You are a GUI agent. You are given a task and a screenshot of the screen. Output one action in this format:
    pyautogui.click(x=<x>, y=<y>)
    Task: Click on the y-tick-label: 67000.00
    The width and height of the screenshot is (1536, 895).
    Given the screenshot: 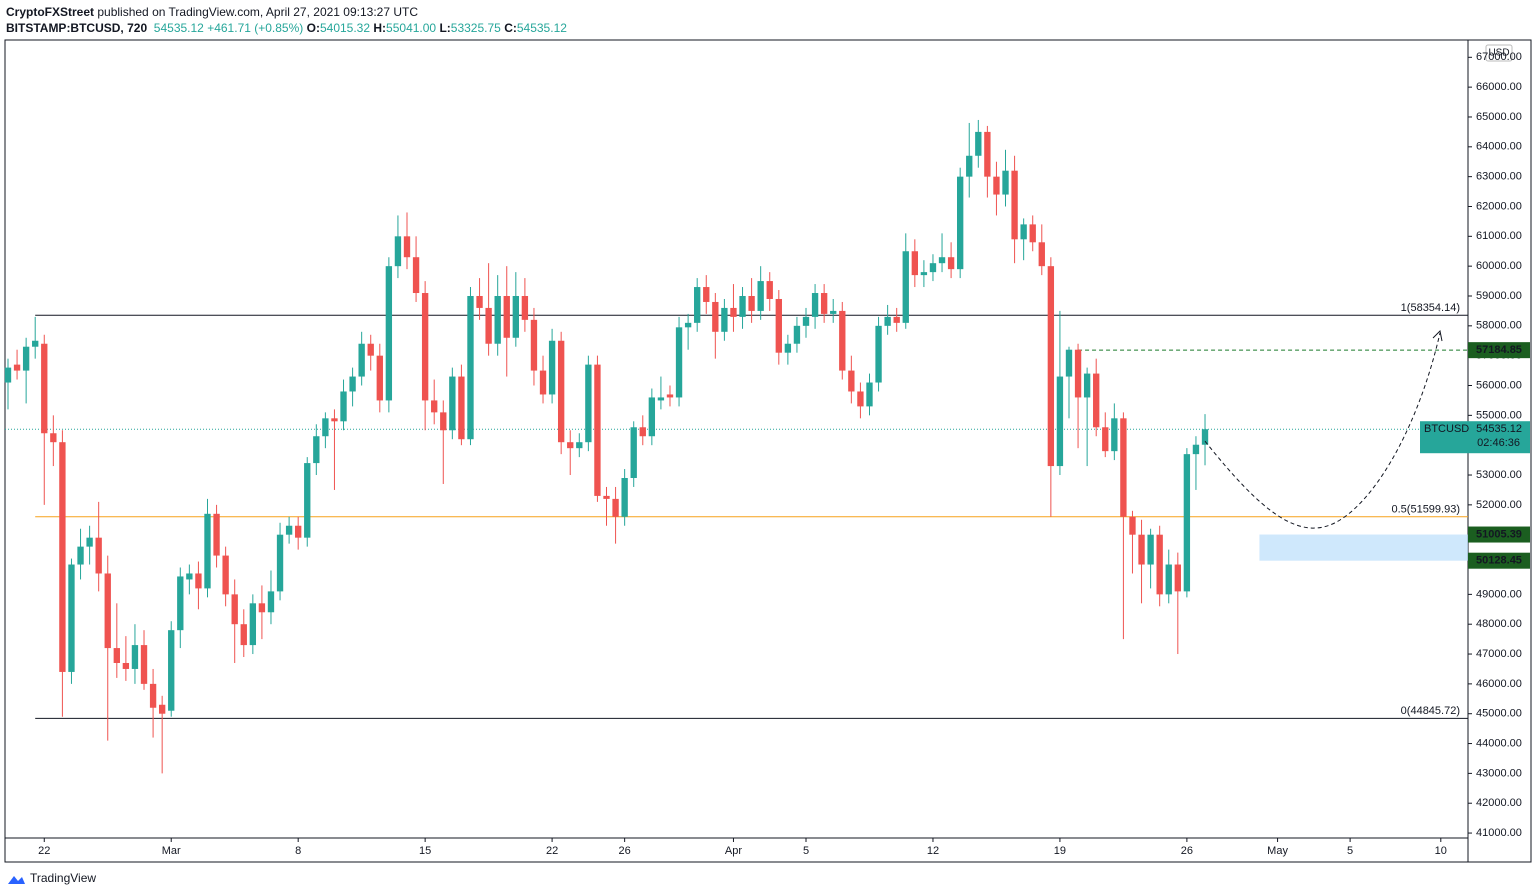 What is the action you would take?
    pyautogui.click(x=1499, y=57)
    